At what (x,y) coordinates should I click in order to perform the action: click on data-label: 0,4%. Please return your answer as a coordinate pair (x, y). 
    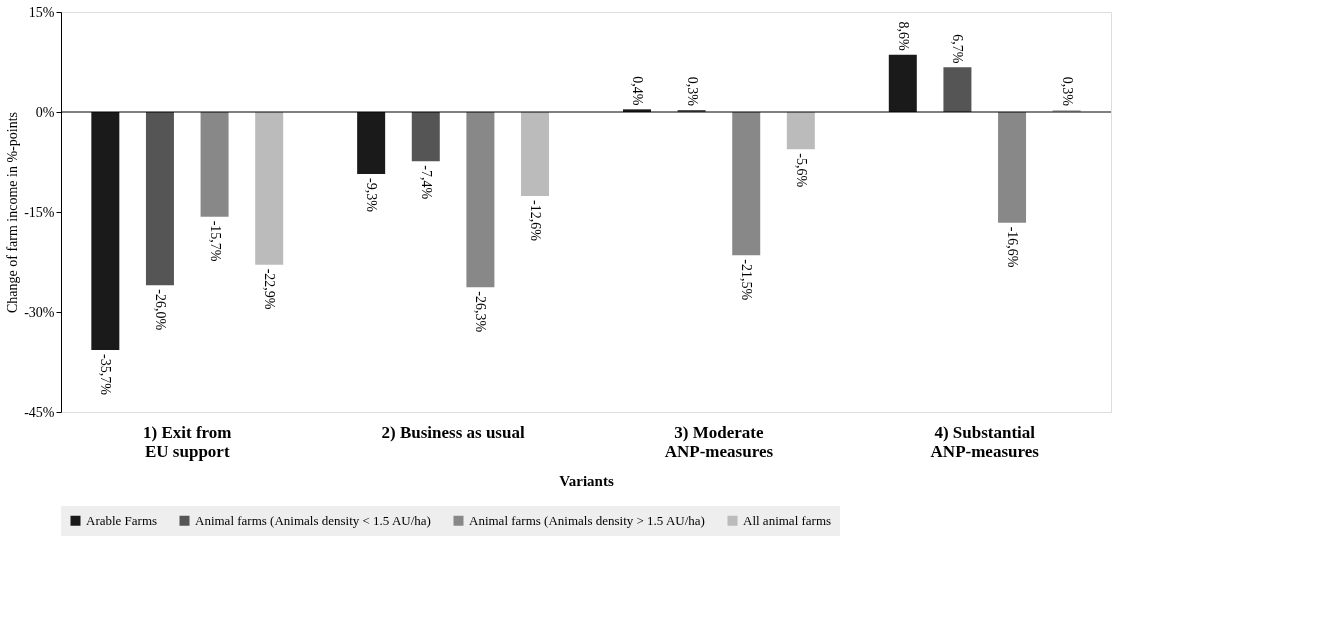
    Looking at the image, I should click on (637, 91).